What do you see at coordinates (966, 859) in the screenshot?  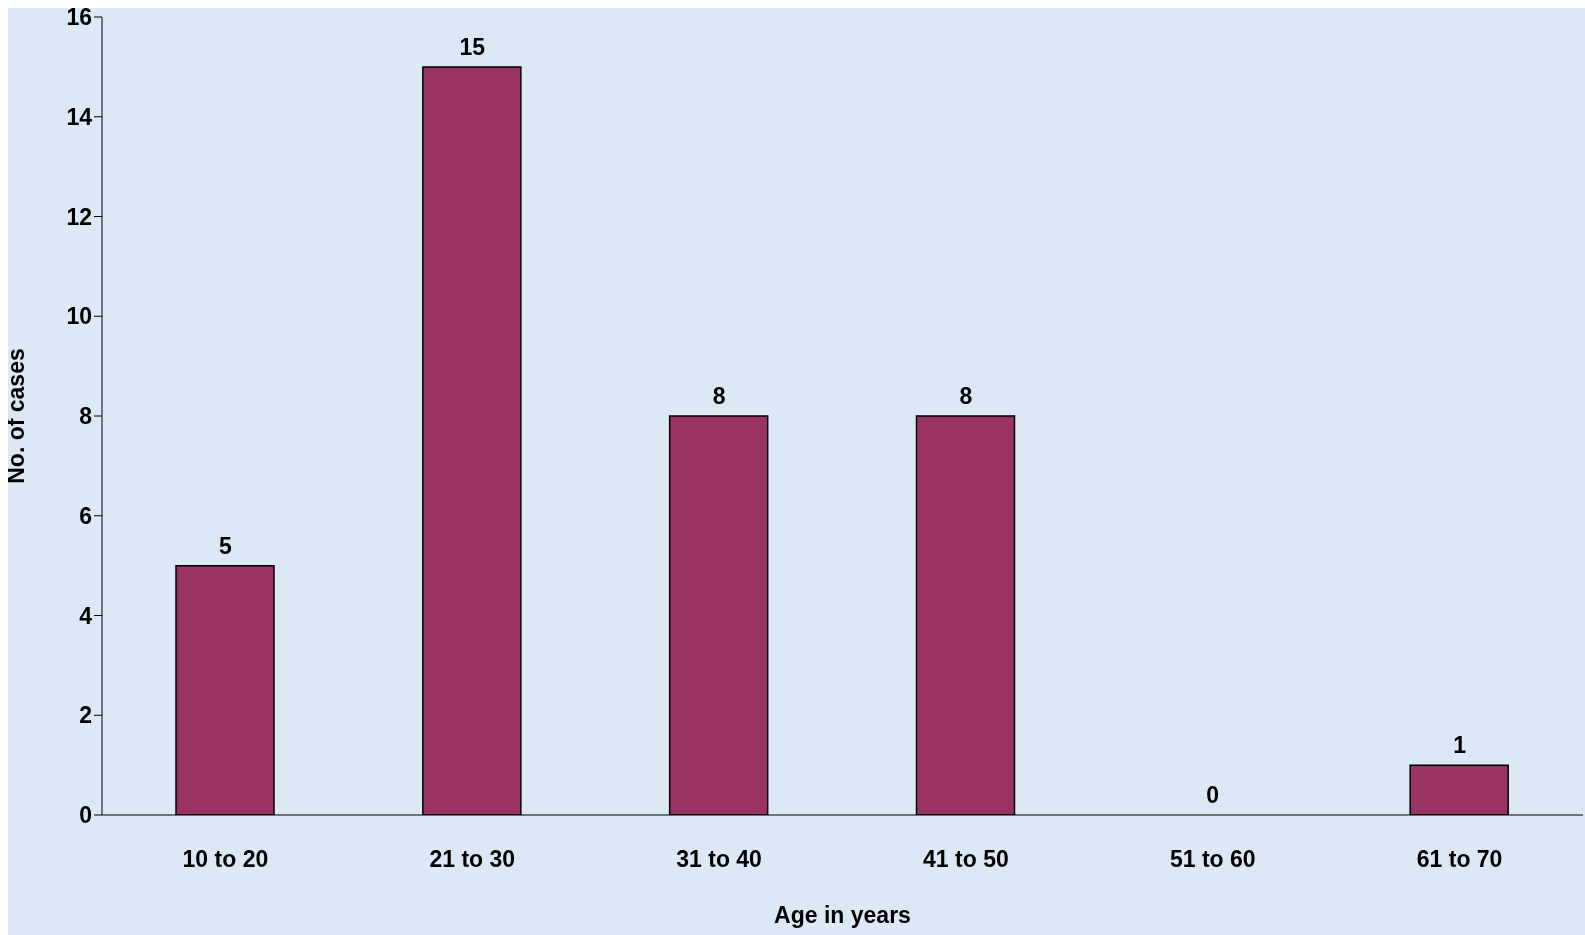 I see `x-tick-label: 41 to 50` at bounding box center [966, 859].